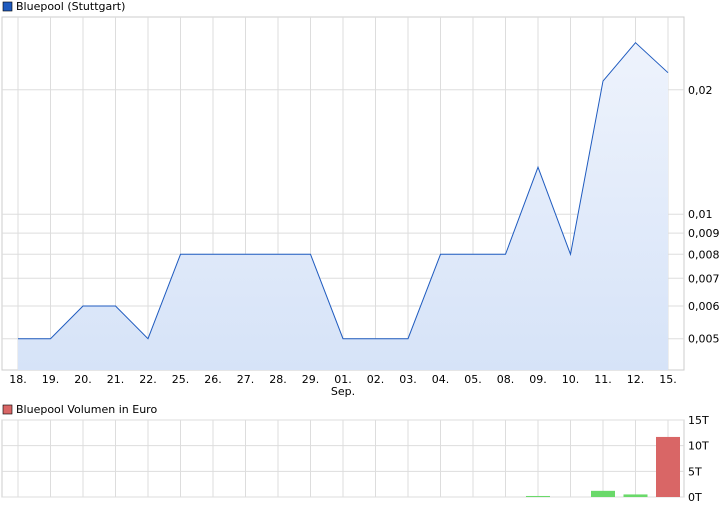 The height and width of the screenshot is (508, 726). What do you see at coordinates (70, 6) in the screenshot?
I see `price-legend-label: Bluepool (Stuttgart)` at bounding box center [70, 6].